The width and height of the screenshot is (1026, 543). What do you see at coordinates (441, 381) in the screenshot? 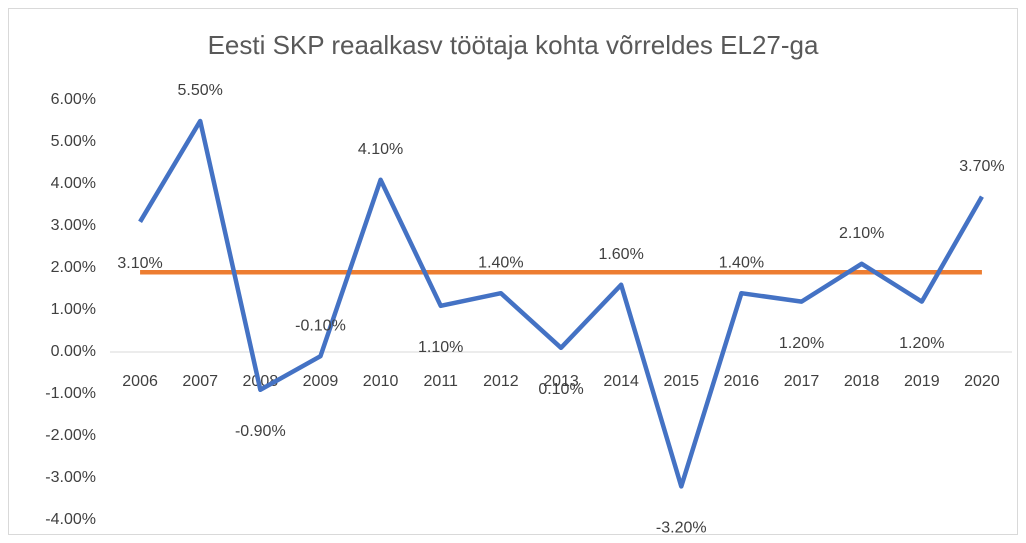
I see `x-tick-label: 2011` at bounding box center [441, 381].